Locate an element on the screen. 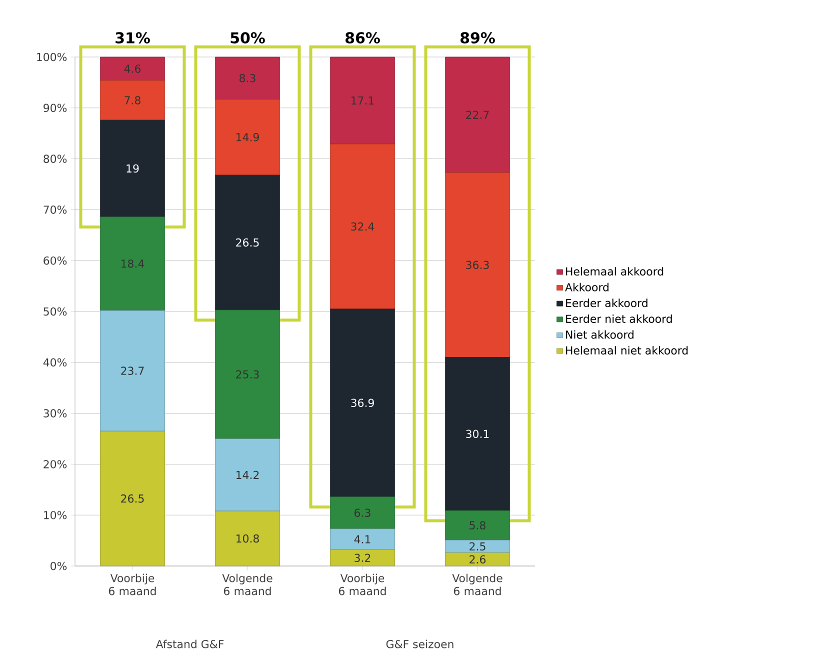  data-label: 36.3 is located at coordinates (477, 265).